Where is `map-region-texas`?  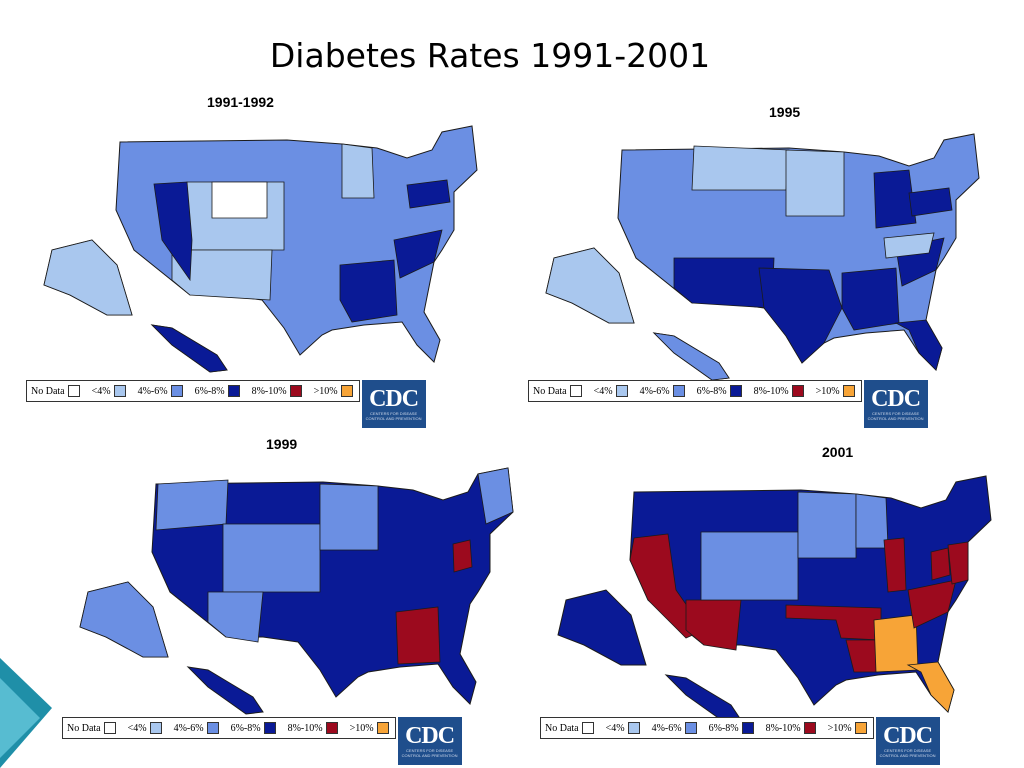
map-region-texas is located at coordinates (800, 315).